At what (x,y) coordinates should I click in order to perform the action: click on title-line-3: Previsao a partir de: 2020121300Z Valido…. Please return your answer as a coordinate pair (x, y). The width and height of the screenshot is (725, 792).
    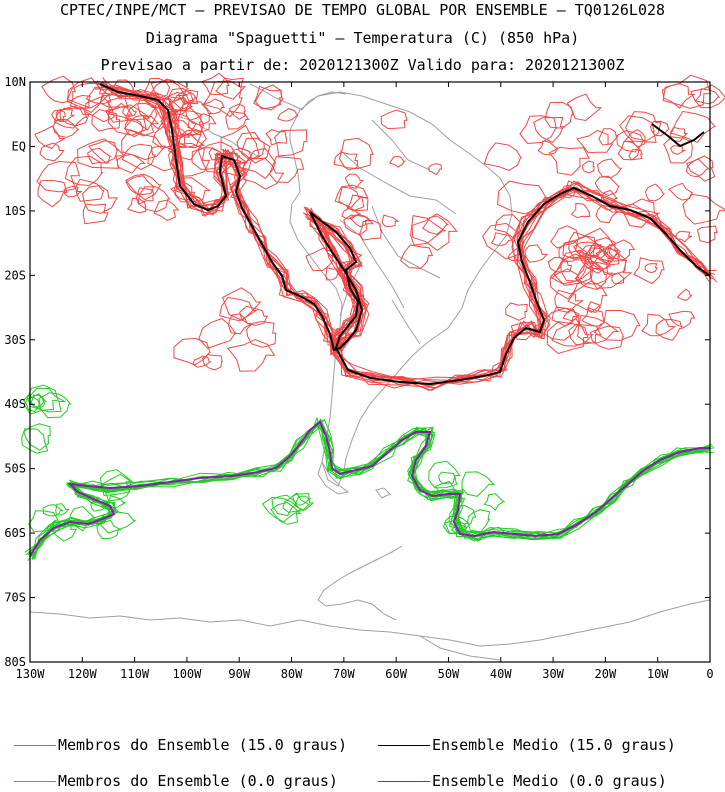
    Looking at the image, I should click on (362, 65).